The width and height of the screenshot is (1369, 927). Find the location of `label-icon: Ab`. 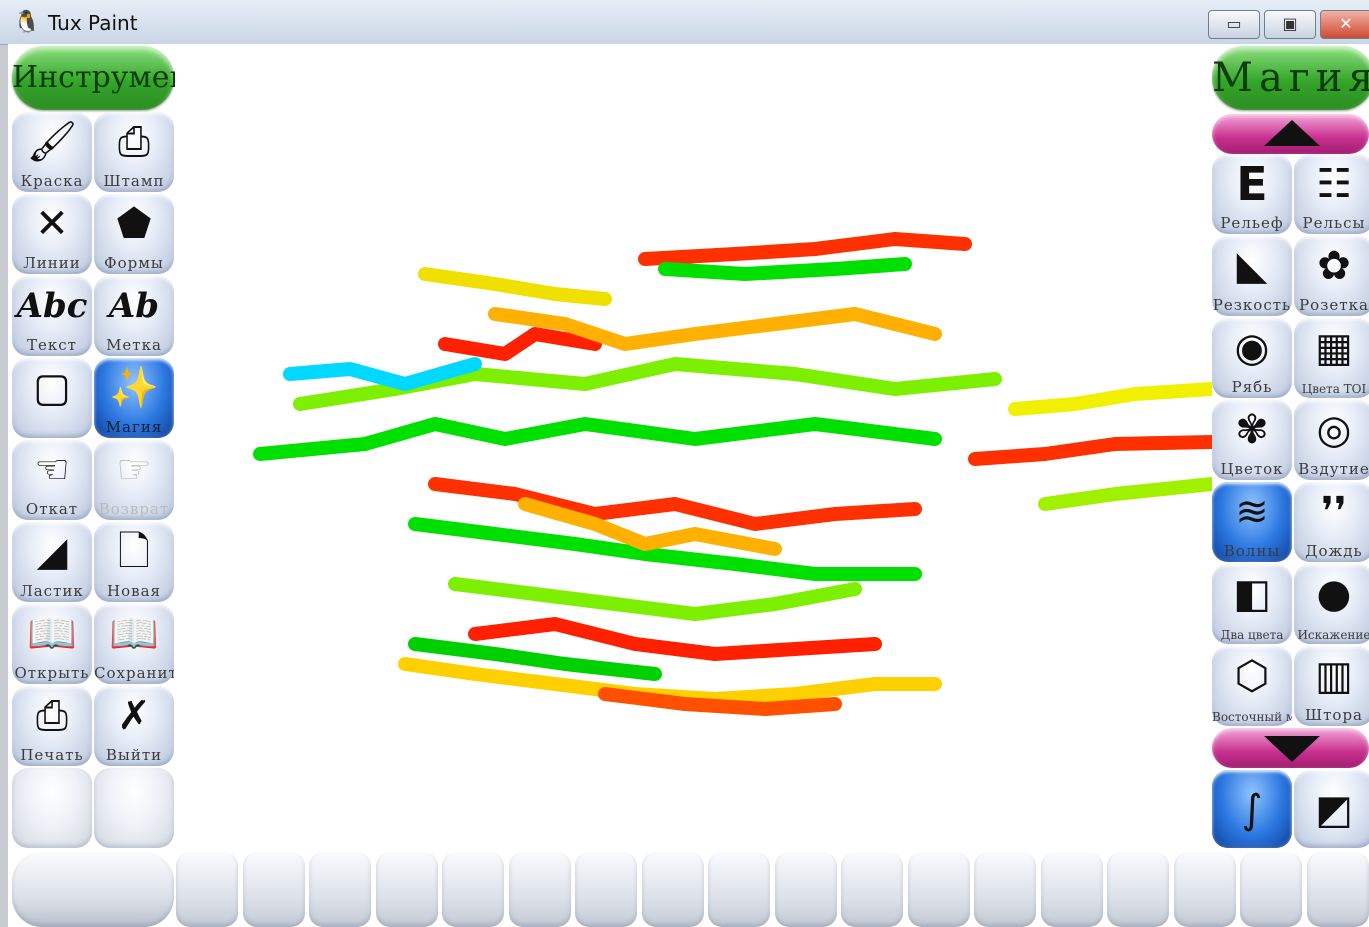

label-icon: Ab is located at coordinates (134, 306).